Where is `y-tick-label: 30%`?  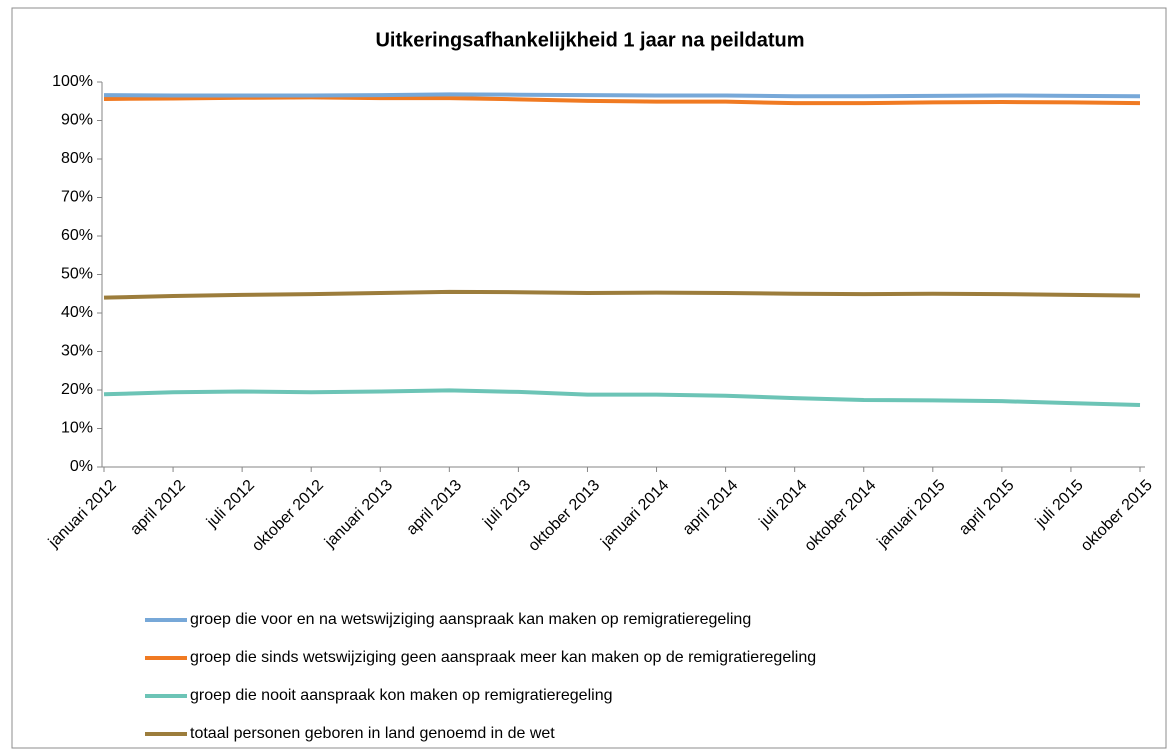 y-tick-label: 30% is located at coordinates (77, 351).